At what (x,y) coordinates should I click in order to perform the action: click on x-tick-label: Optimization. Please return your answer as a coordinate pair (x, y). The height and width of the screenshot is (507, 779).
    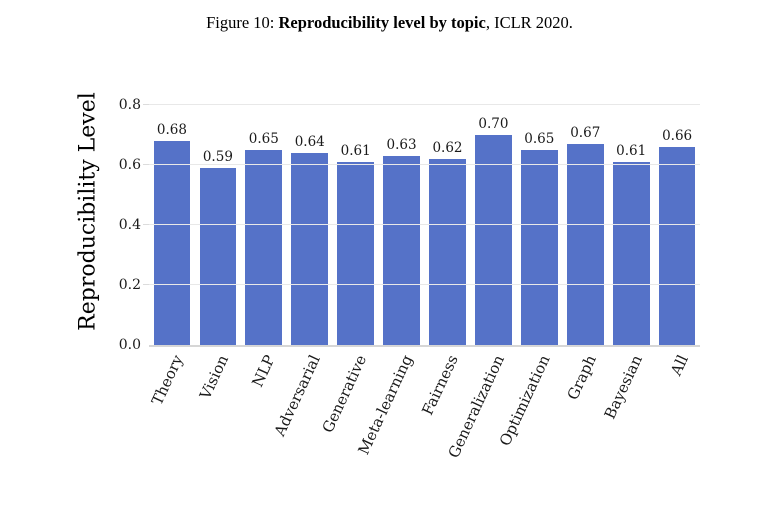
    Looking at the image, I should click on (525, 400).